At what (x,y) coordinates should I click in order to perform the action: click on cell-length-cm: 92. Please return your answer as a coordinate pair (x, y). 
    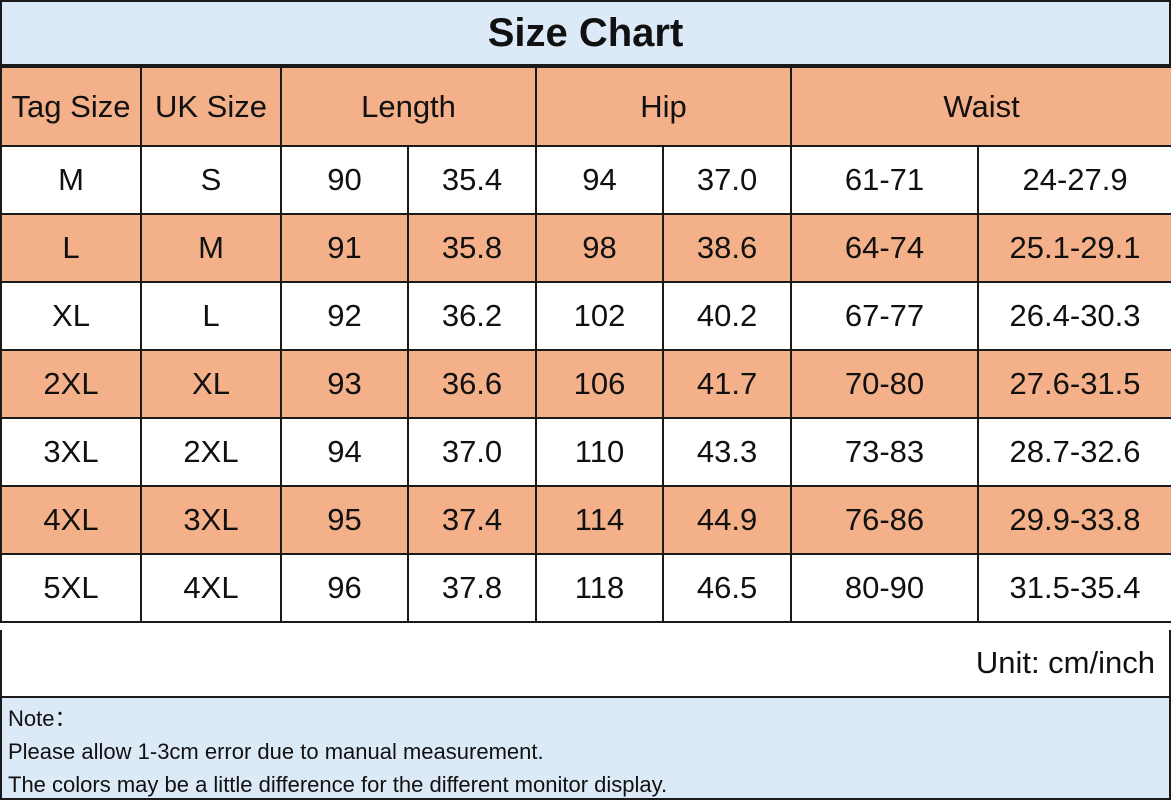
    Looking at the image, I should click on (344, 316).